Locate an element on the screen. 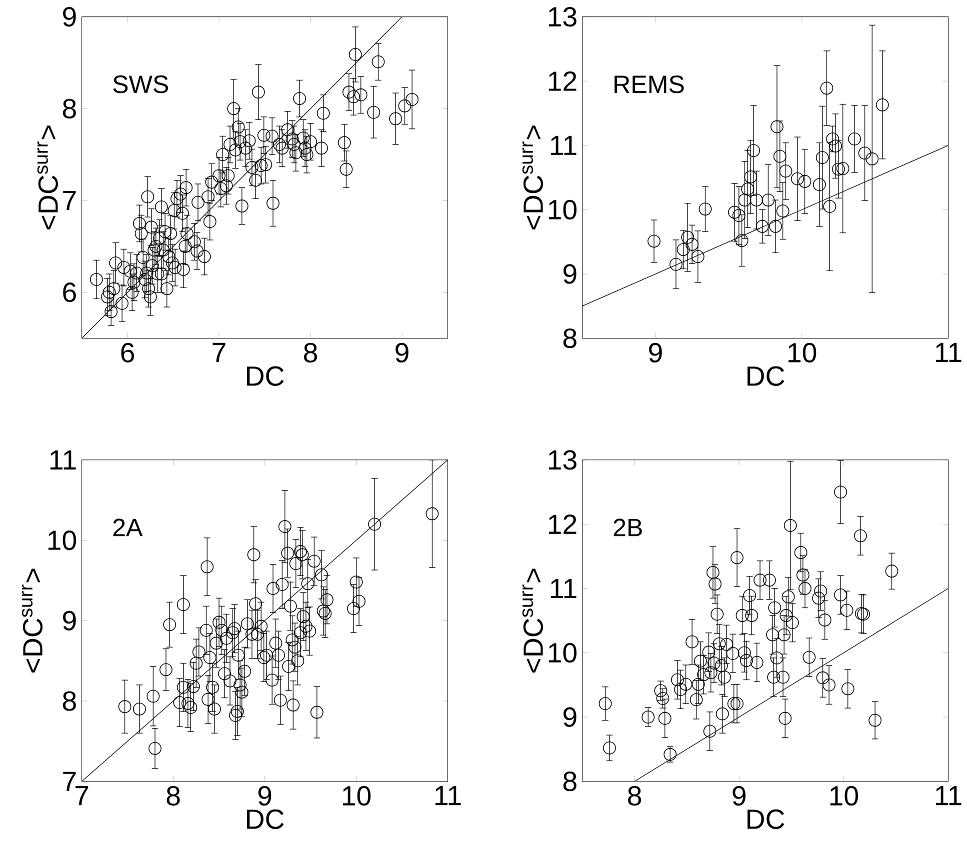  annotation: REMS is located at coordinates (649, 85).